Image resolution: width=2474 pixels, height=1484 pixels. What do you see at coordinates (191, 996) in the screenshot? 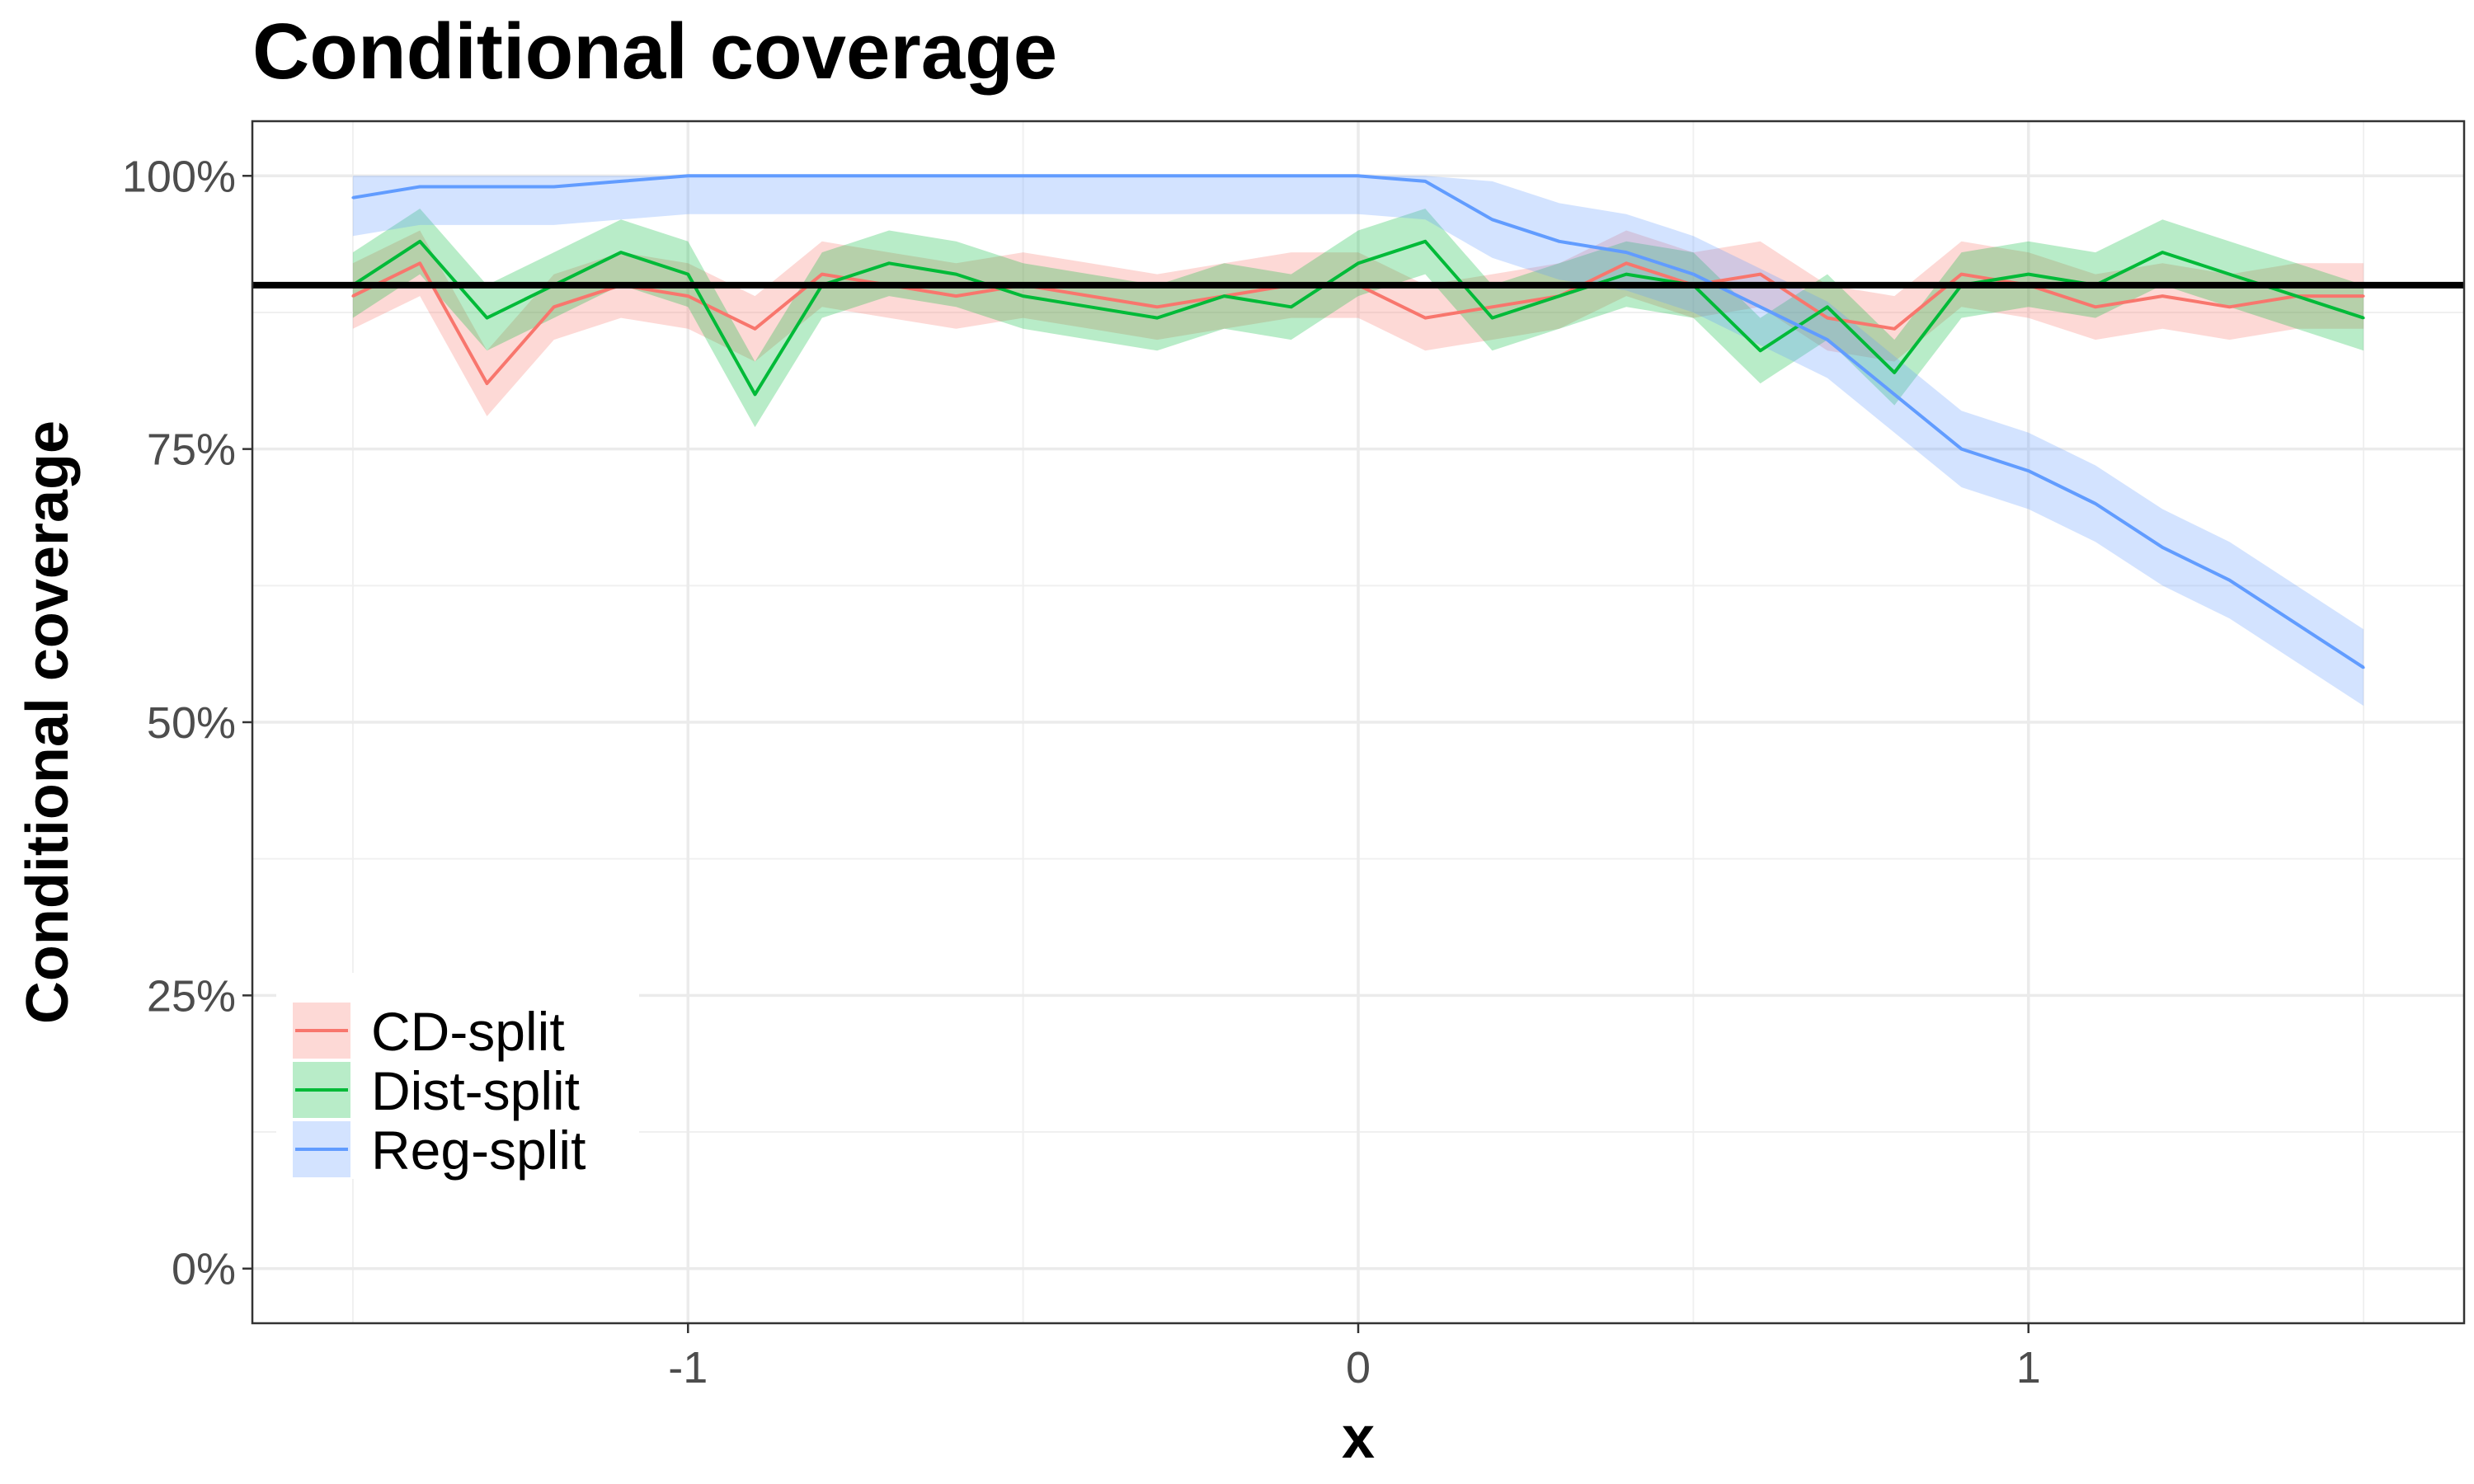
I see `y-tick-label: 25%` at bounding box center [191, 996].